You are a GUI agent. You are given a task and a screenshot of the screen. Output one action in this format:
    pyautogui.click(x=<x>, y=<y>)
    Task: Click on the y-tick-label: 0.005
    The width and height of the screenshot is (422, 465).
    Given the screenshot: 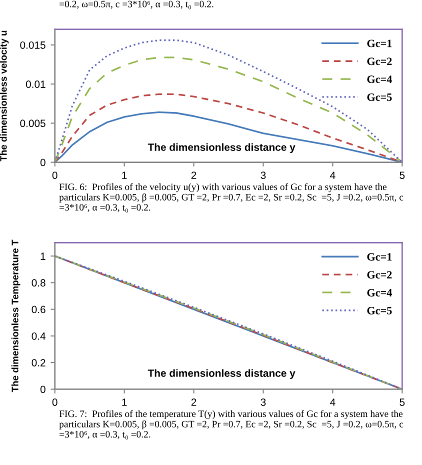 What is the action you would take?
    pyautogui.click(x=33, y=124)
    